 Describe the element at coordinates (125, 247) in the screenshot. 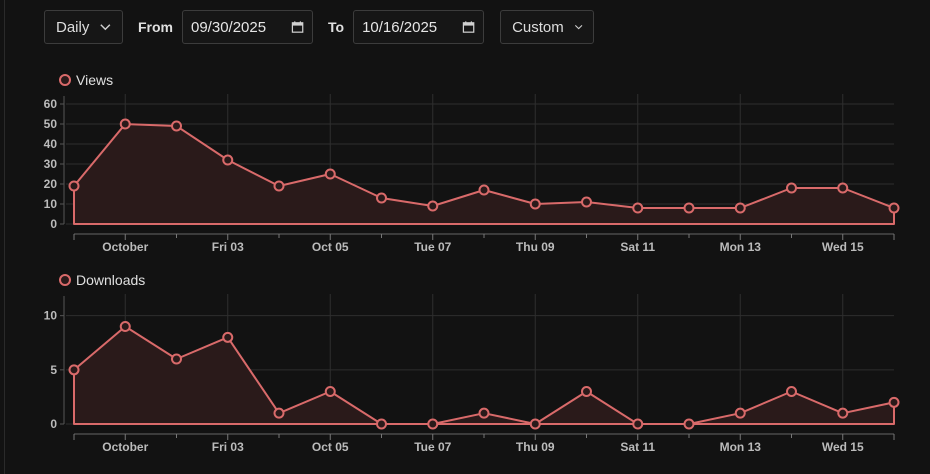

I see `views-x-tick-label: October` at that location.